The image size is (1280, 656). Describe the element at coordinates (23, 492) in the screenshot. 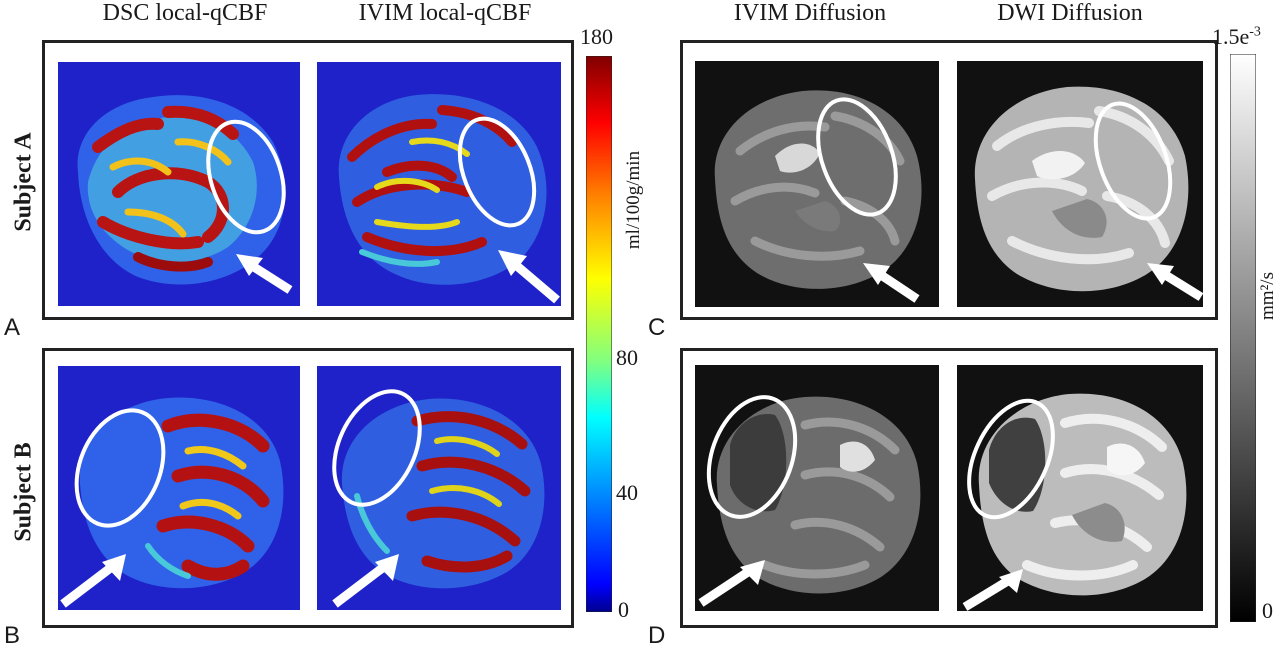

I see `row-label-subject-b: Subject B` at that location.